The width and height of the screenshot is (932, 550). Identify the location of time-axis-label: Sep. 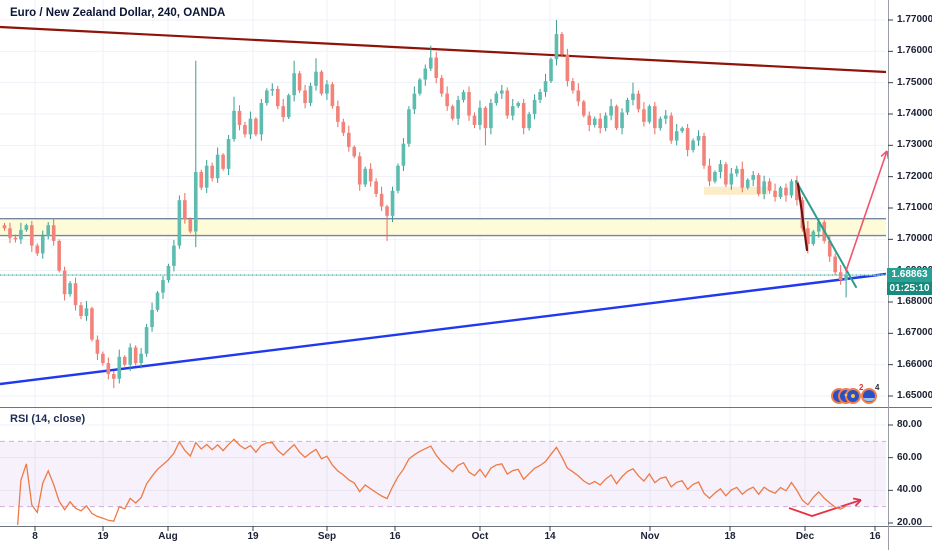
(327, 536).